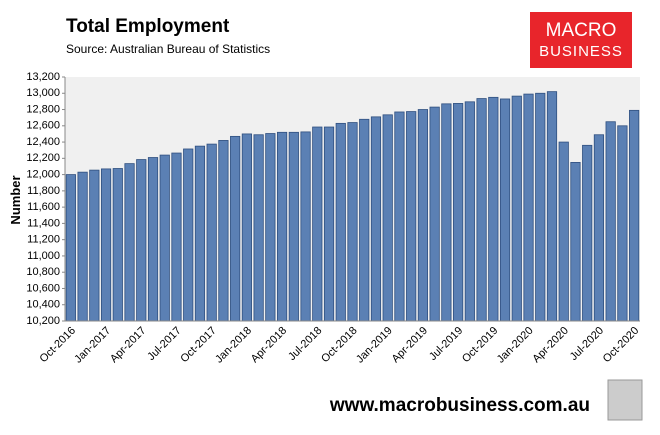  What do you see at coordinates (43, 175) in the screenshot?
I see `y-tick-label: 12,000` at bounding box center [43, 175].